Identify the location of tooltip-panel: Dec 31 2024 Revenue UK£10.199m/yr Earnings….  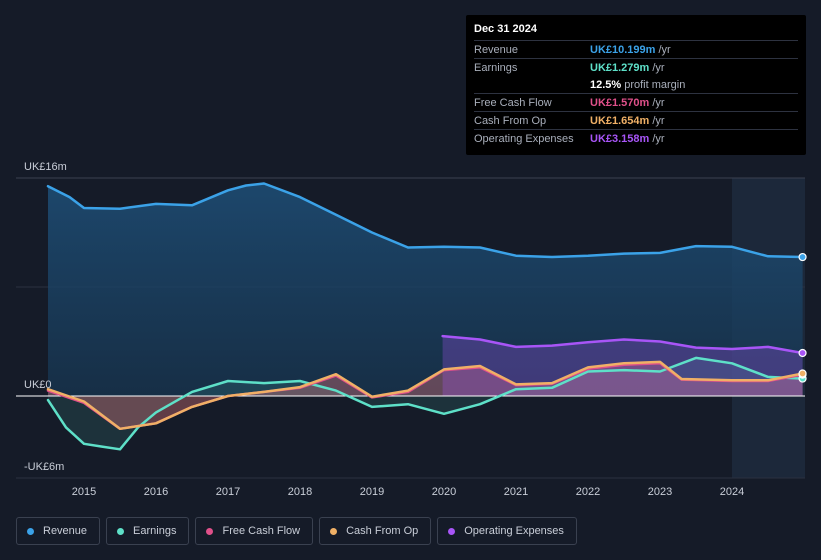
(636, 85).